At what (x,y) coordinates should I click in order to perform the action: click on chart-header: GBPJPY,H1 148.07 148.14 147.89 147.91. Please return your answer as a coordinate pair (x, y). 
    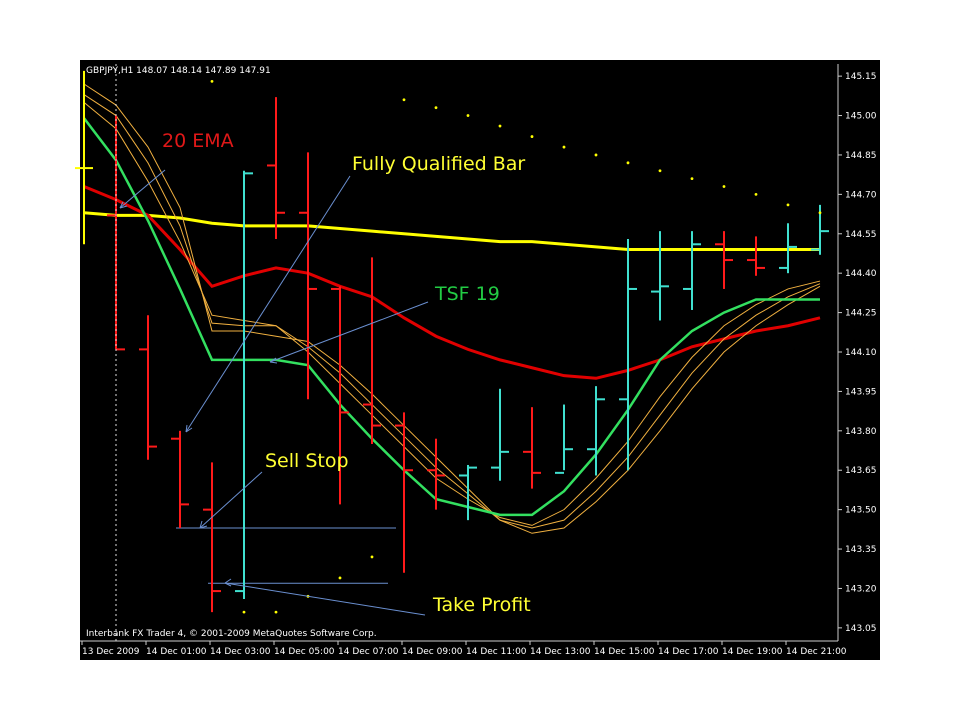
    Looking at the image, I should click on (178, 71).